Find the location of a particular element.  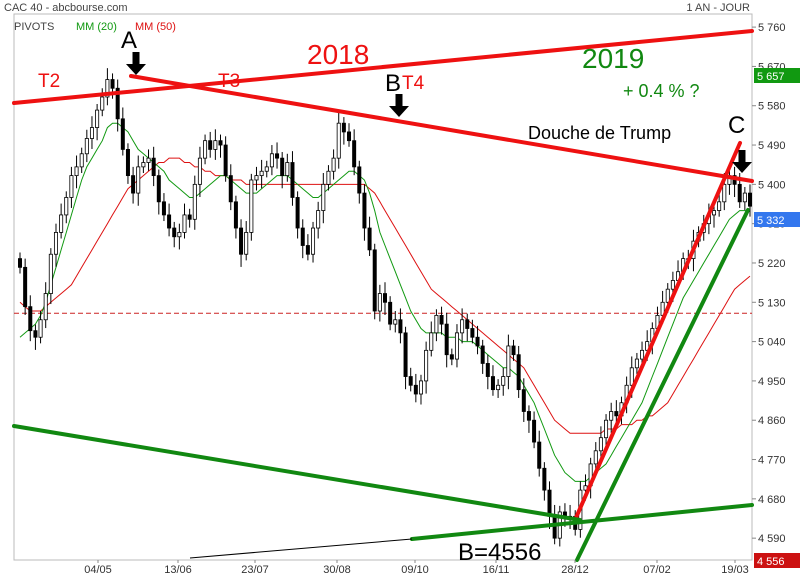

arrow-b-shaft is located at coordinates (399, 100).